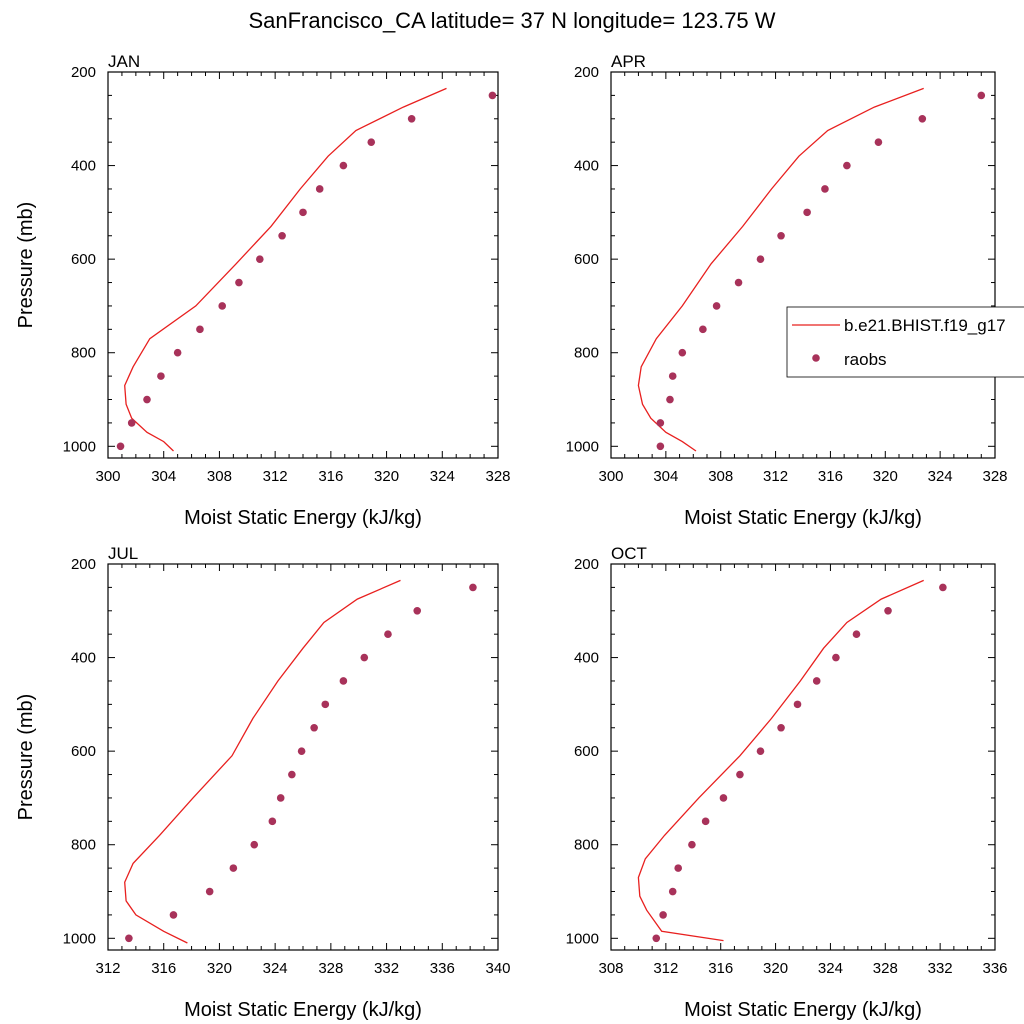 Image resolution: width=1024 pixels, height=1024 pixels. I want to click on legend-obs-label: raobs, so click(865, 359).